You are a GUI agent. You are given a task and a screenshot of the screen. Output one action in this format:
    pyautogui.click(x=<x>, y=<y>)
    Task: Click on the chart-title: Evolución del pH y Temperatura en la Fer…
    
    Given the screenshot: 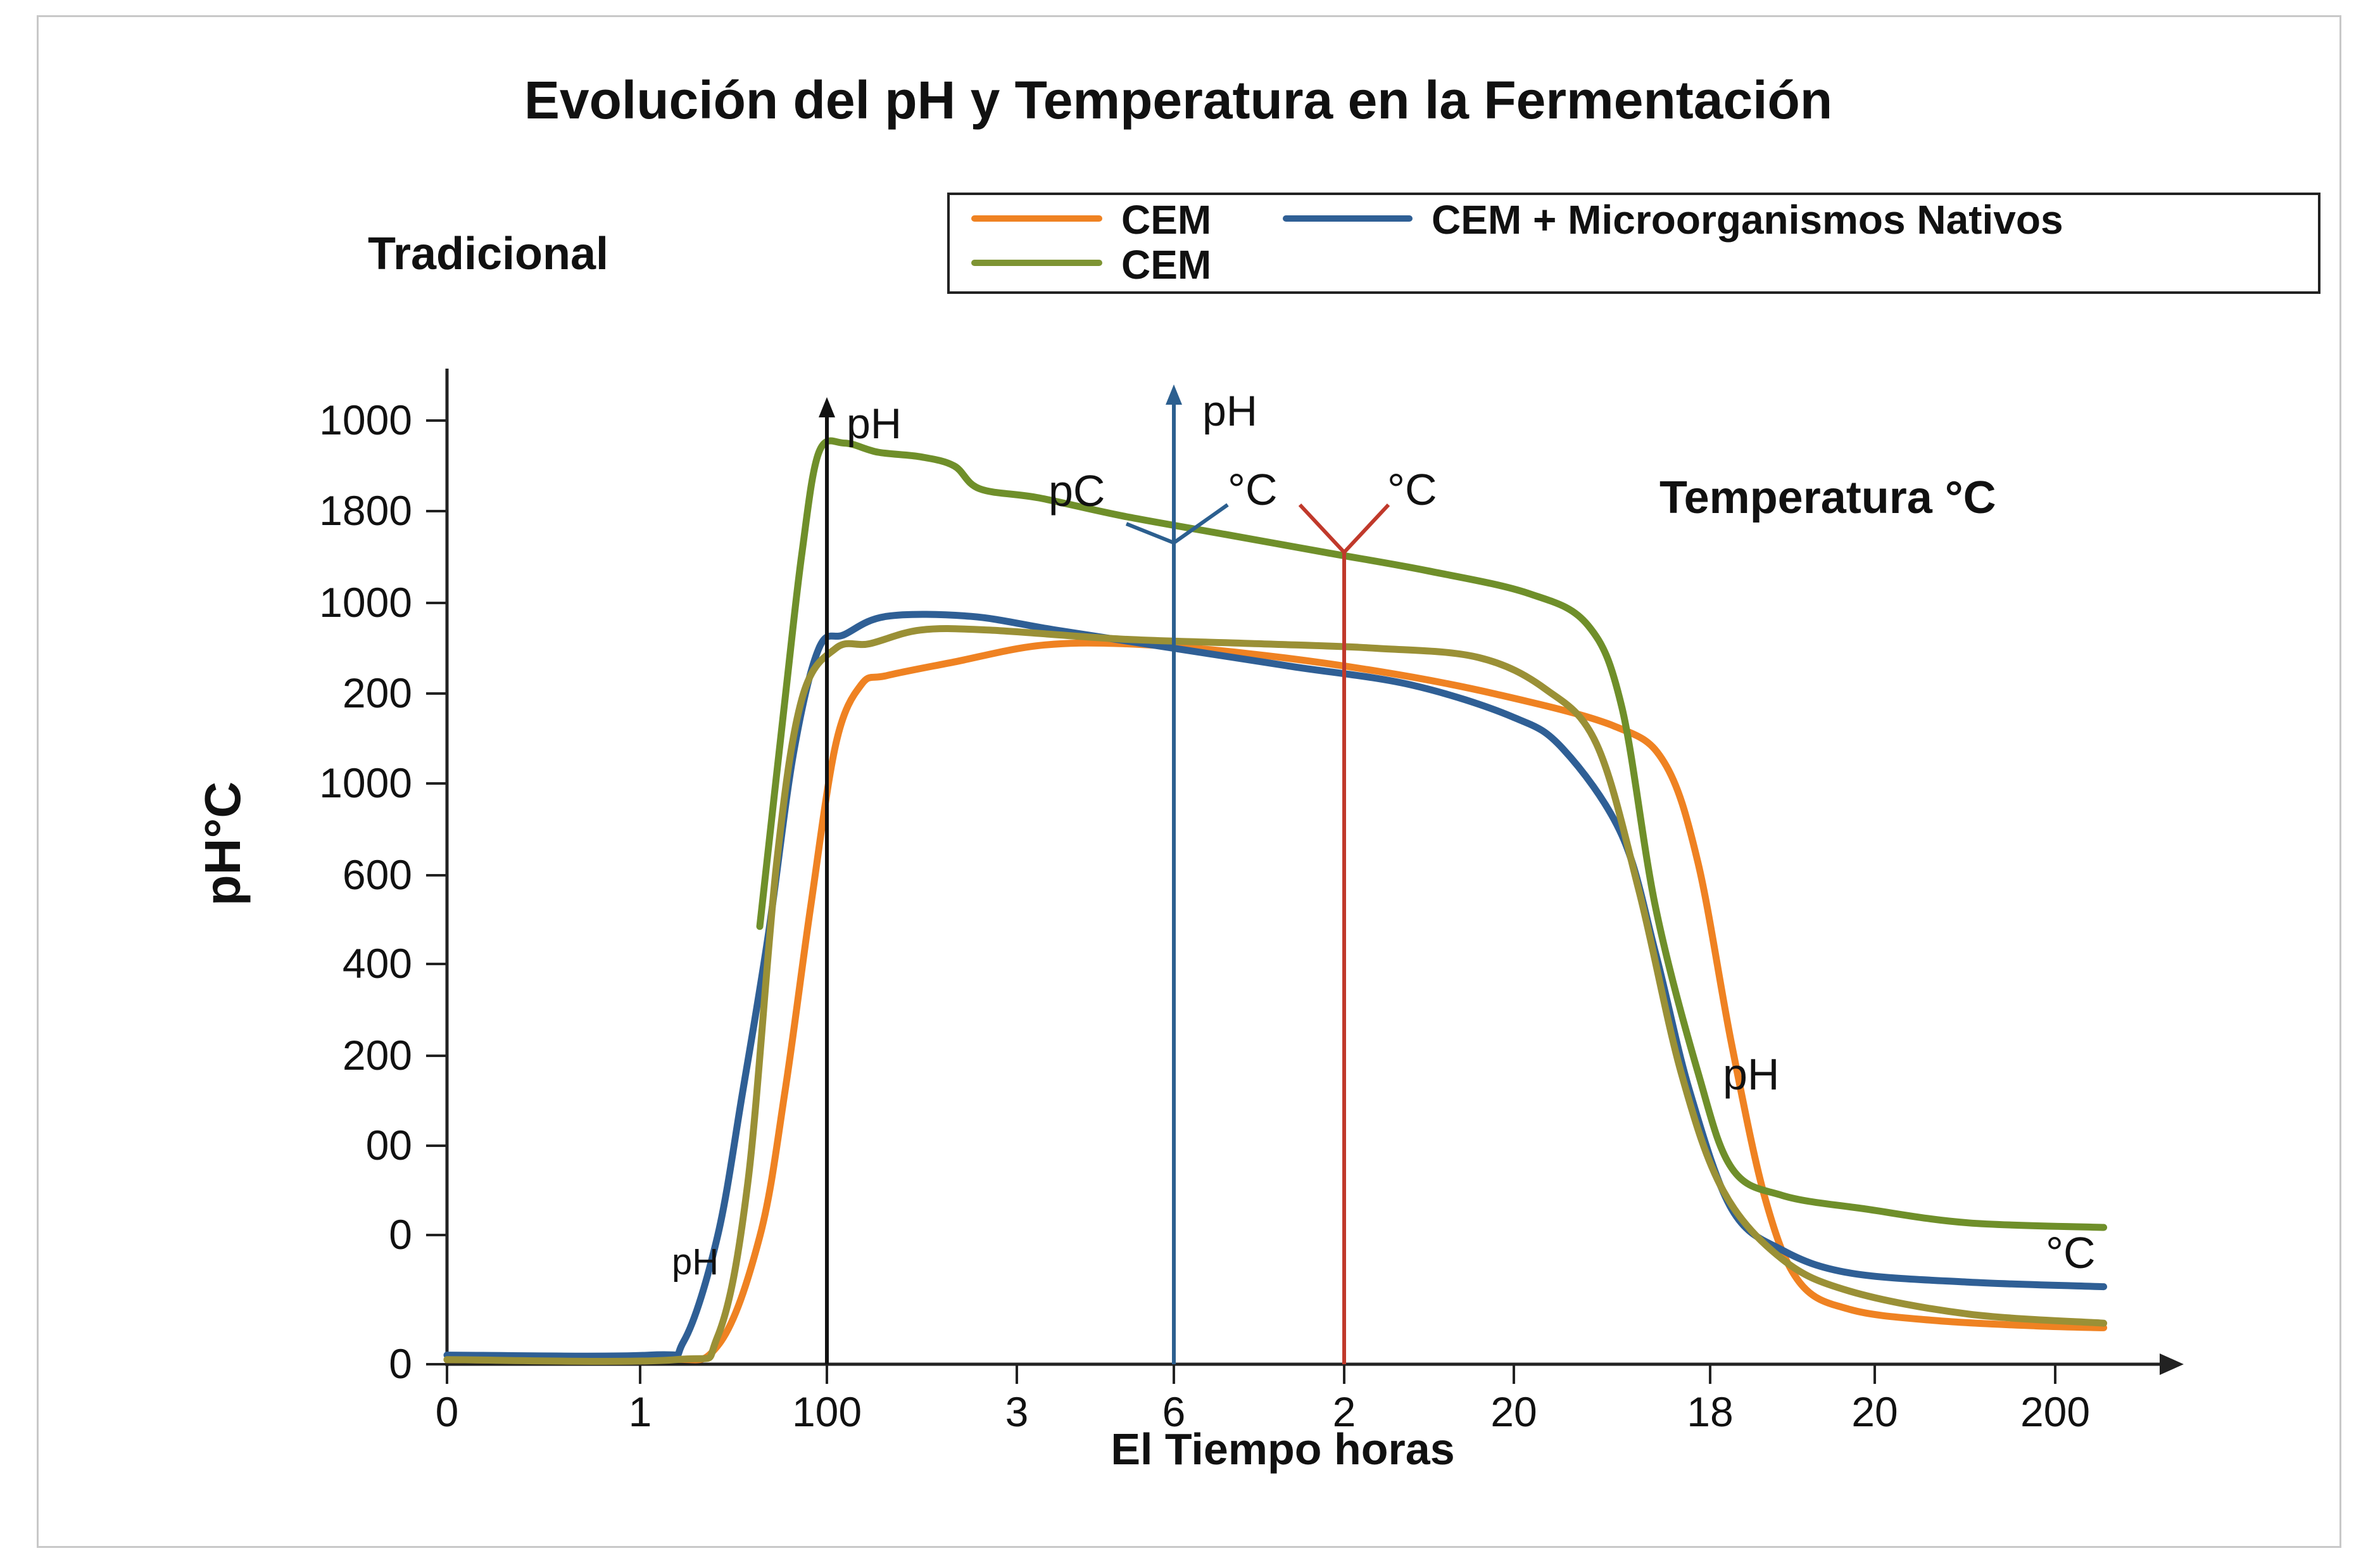 What is the action you would take?
    pyautogui.click(x=1178, y=100)
    